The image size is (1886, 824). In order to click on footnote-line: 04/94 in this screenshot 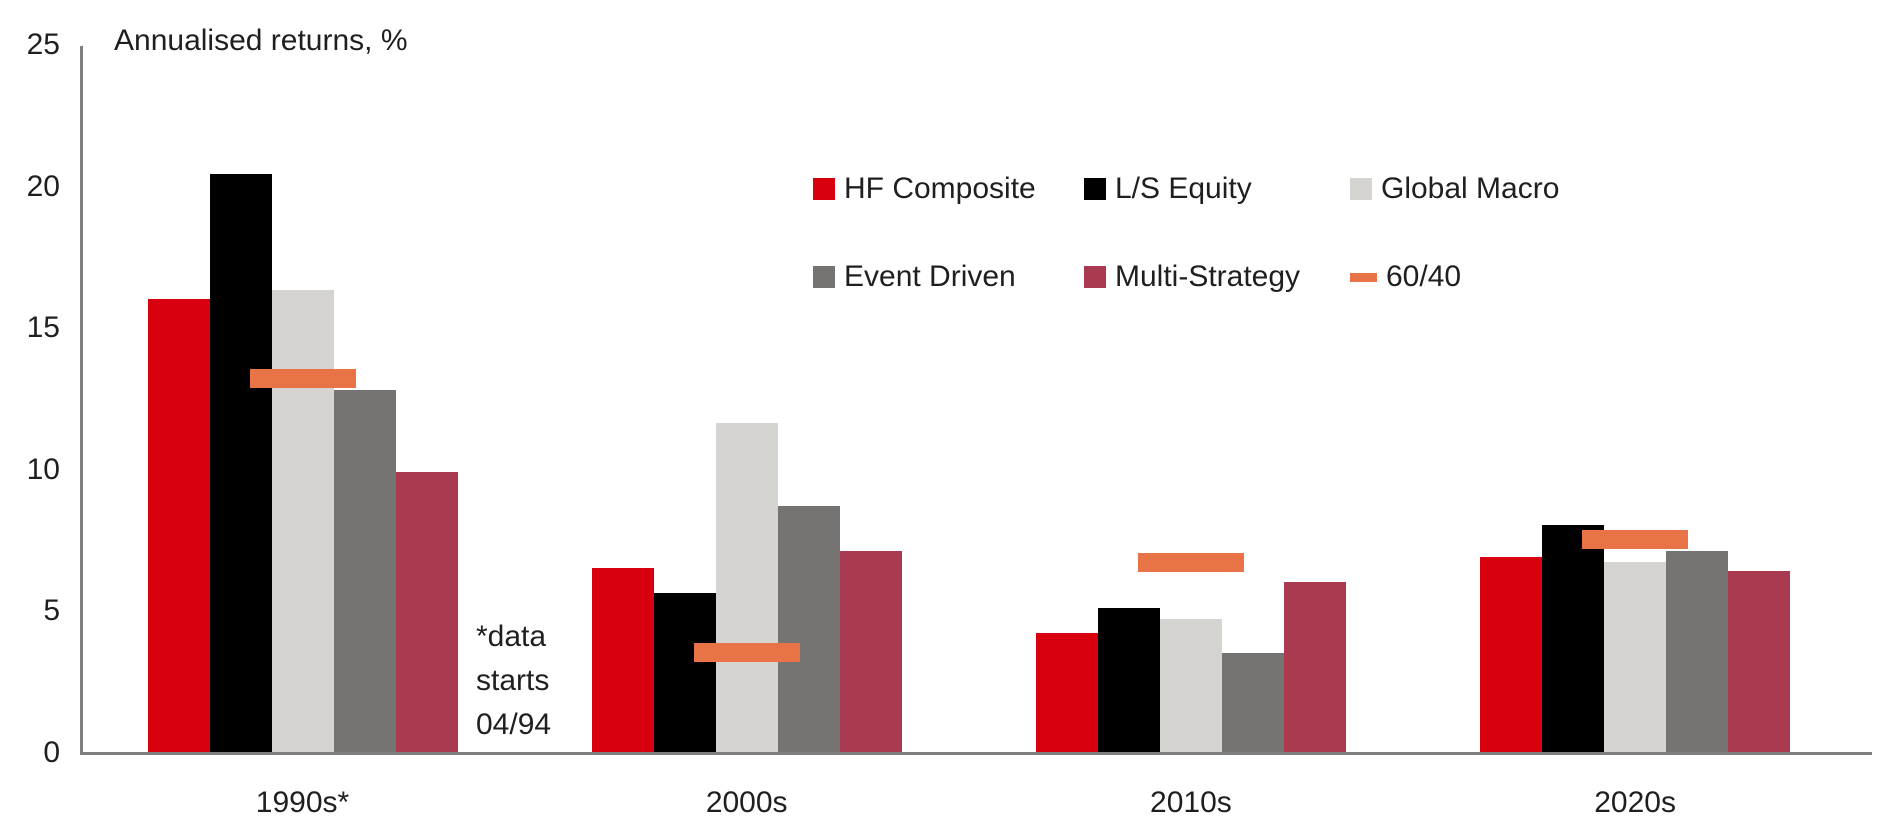, I will do `click(514, 724)`.